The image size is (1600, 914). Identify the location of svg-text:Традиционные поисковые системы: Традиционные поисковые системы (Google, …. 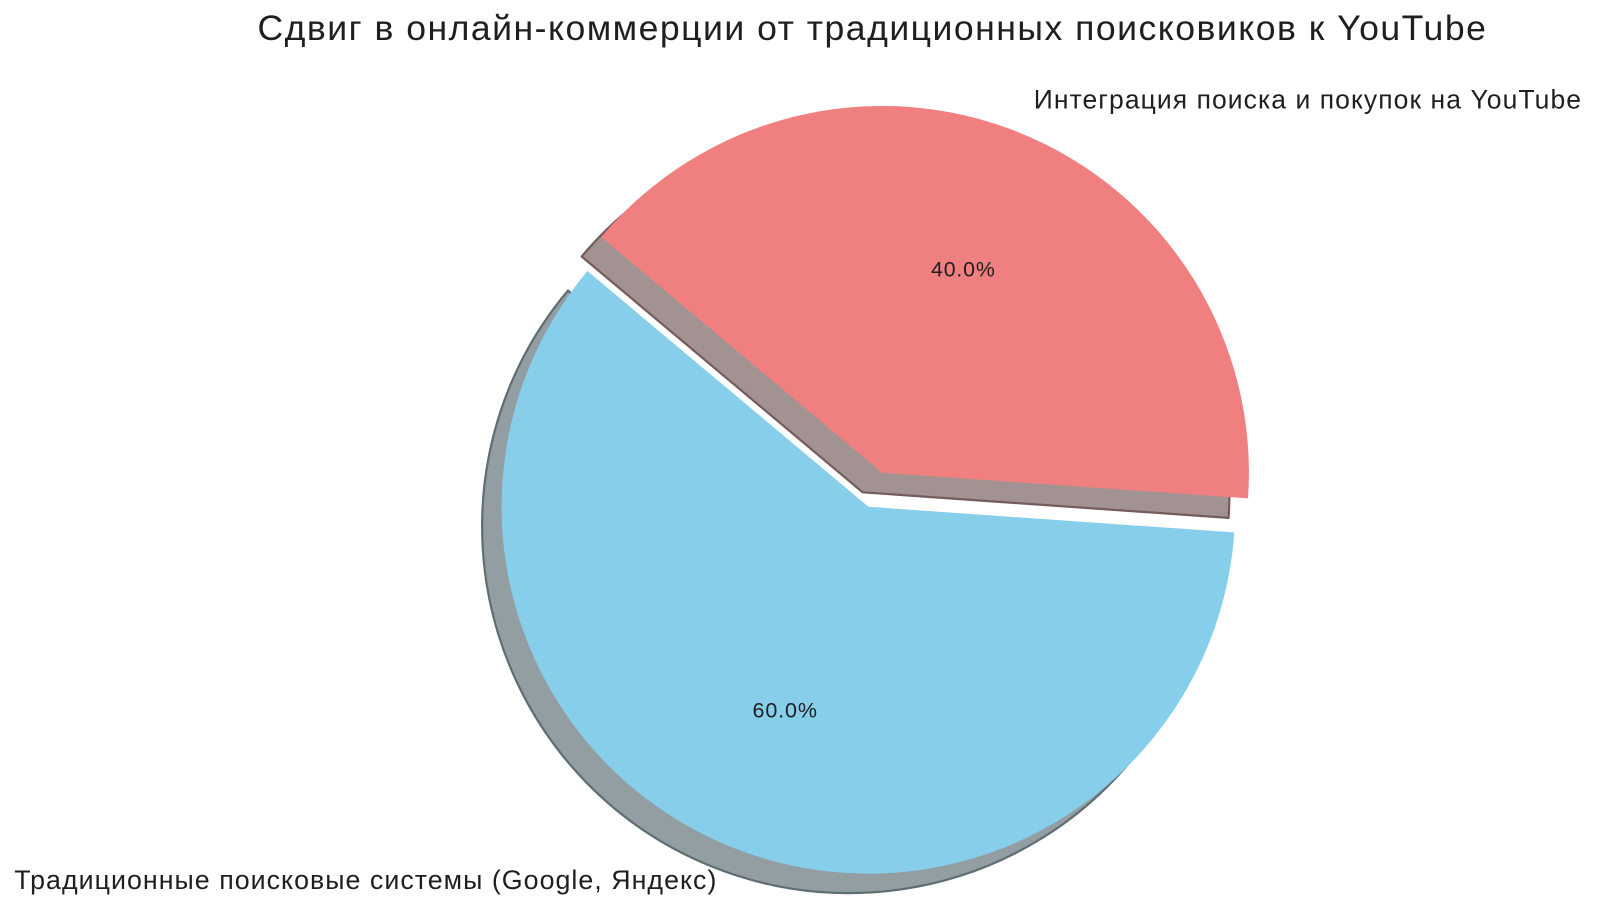
(365, 880).